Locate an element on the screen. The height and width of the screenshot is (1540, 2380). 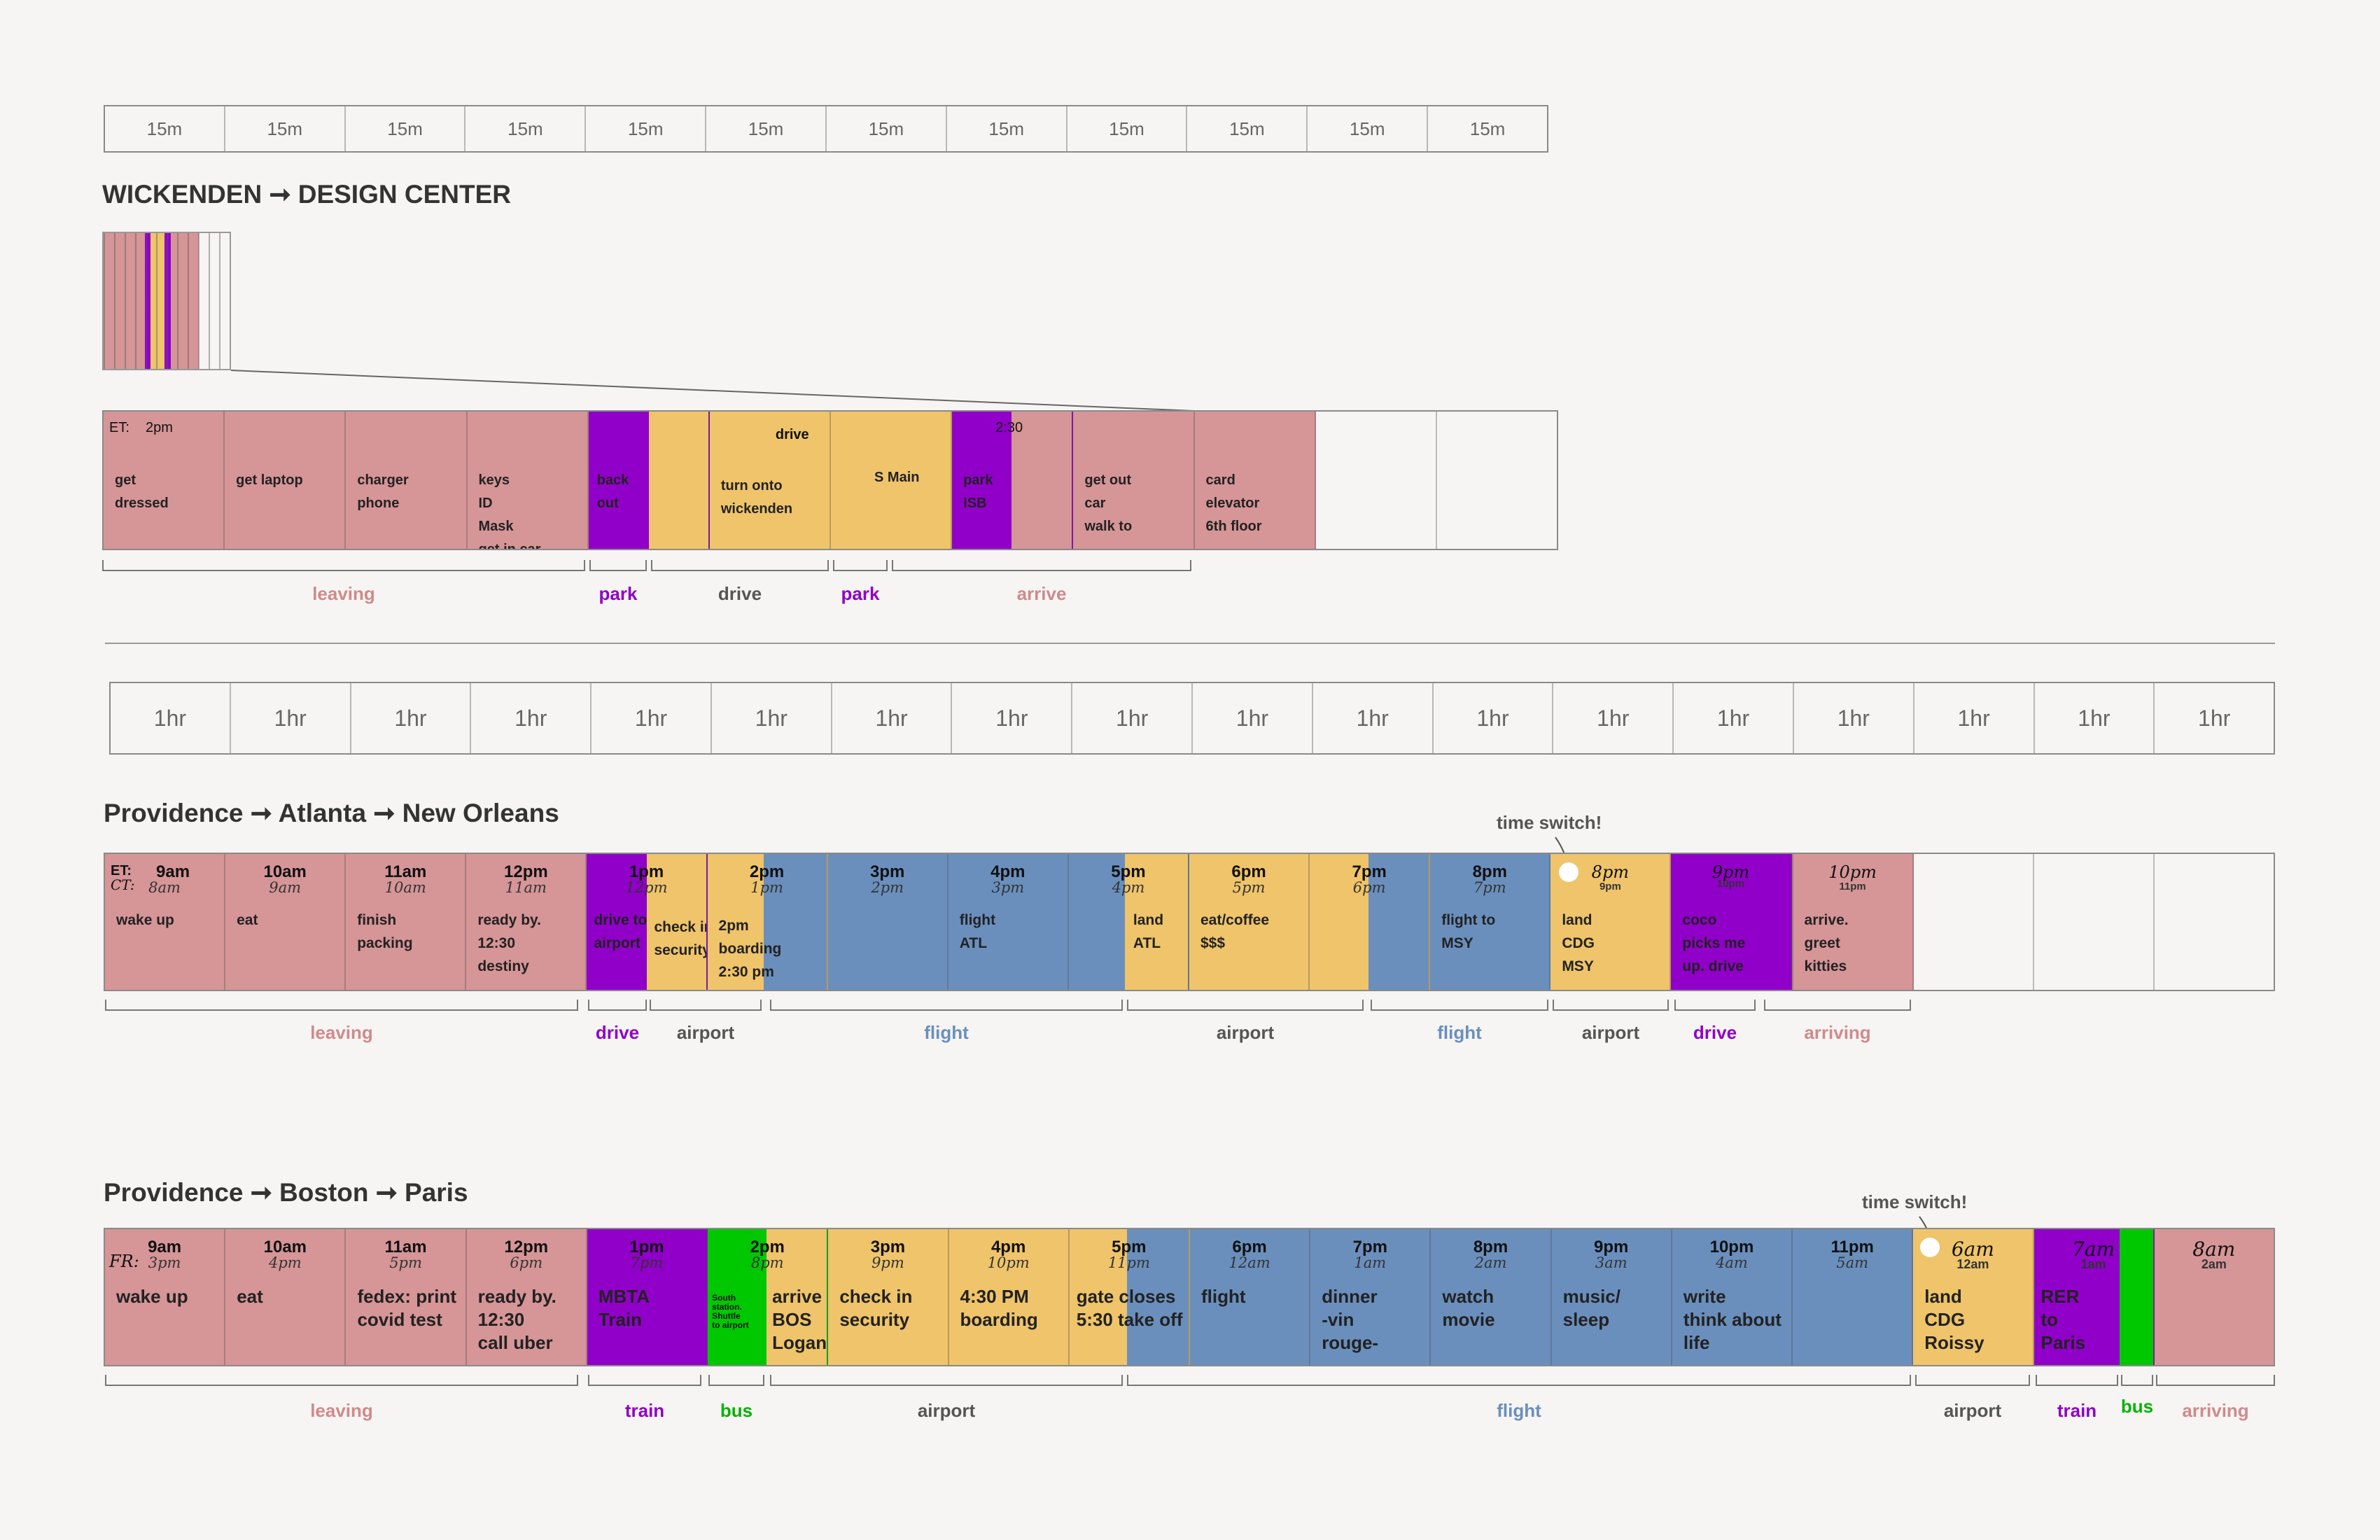
cell-local-time: 2pm is located at coordinates (887, 887).